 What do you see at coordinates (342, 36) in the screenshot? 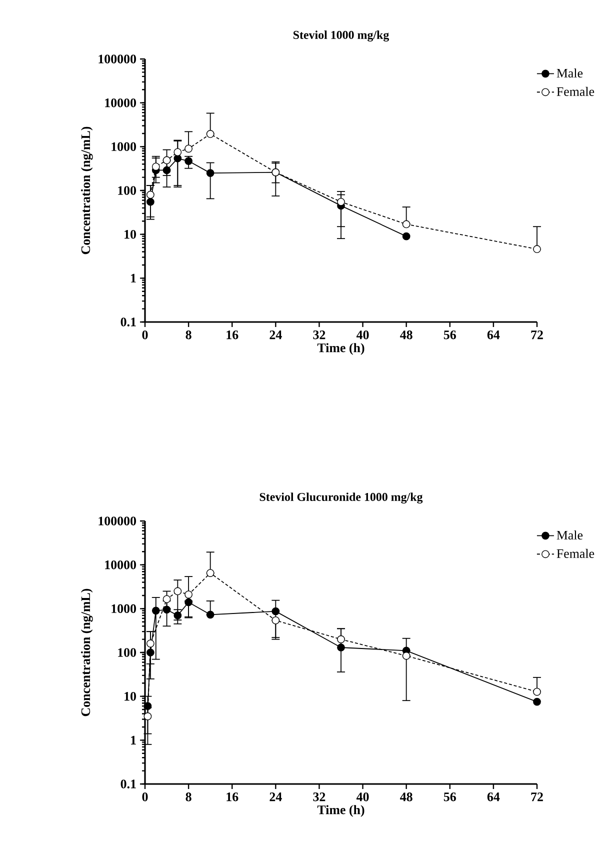
I see `chart-title: Steviol 1000 mg/kg` at bounding box center [342, 36].